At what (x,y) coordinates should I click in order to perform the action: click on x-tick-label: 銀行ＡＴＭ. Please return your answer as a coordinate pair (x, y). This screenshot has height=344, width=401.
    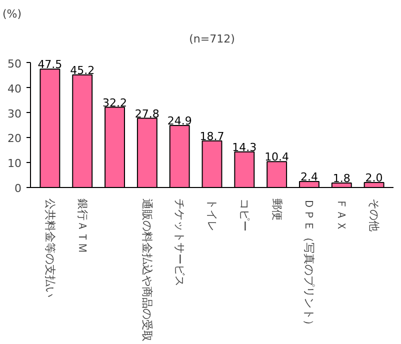
    Looking at the image, I should click on (82, 226).